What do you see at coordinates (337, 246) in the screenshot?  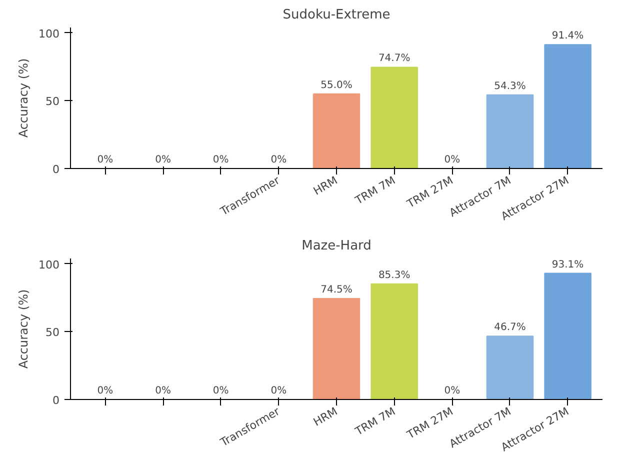 I see `chart-title: Maze-Hard` at bounding box center [337, 246].